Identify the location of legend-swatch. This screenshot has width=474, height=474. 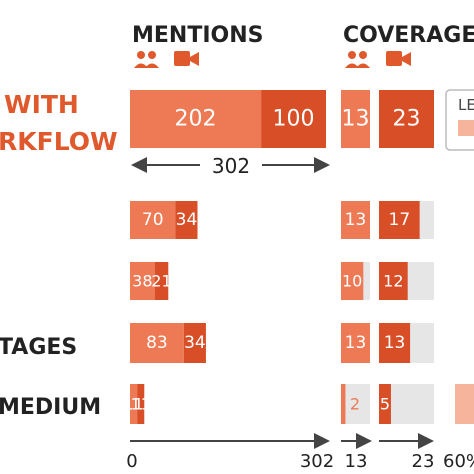
(466, 128).